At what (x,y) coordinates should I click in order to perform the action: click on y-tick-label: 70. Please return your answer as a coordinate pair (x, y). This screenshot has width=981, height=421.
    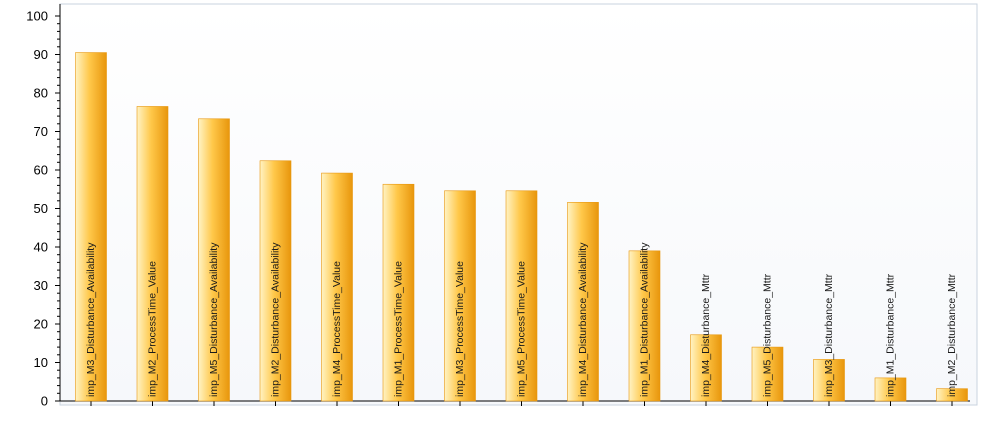
    Looking at the image, I should click on (41, 131).